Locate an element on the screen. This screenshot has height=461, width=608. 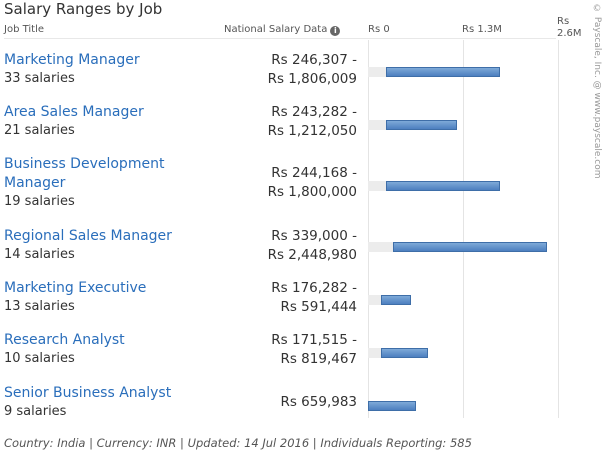
salary-range: Rs 171,515 - Rs 819,467 is located at coordinates (283, 350).